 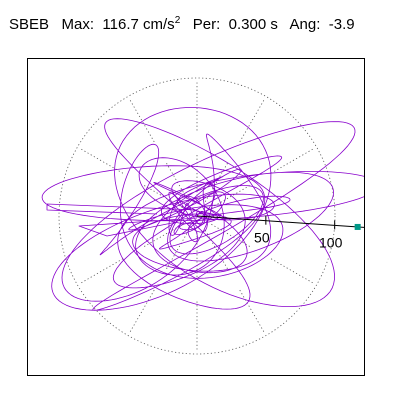 I want to click on max-unit: cm/s, so click(x=159, y=24).